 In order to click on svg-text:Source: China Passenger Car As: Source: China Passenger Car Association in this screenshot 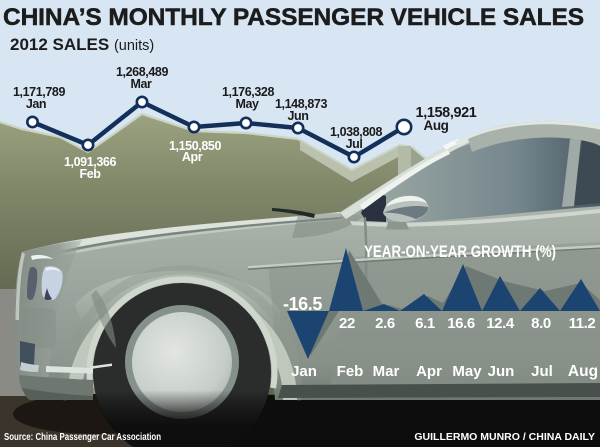, I will do `click(82, 437)`.